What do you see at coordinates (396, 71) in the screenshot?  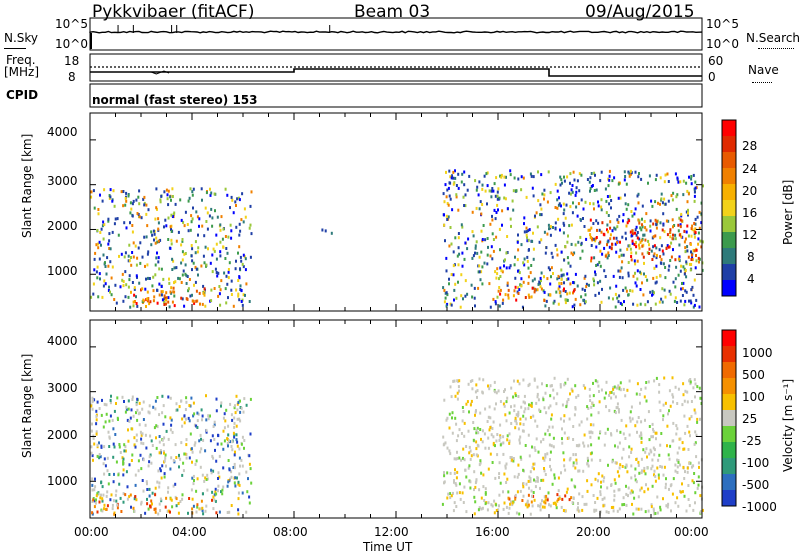 I see `freq-lines` at bounding box center [396, 71].